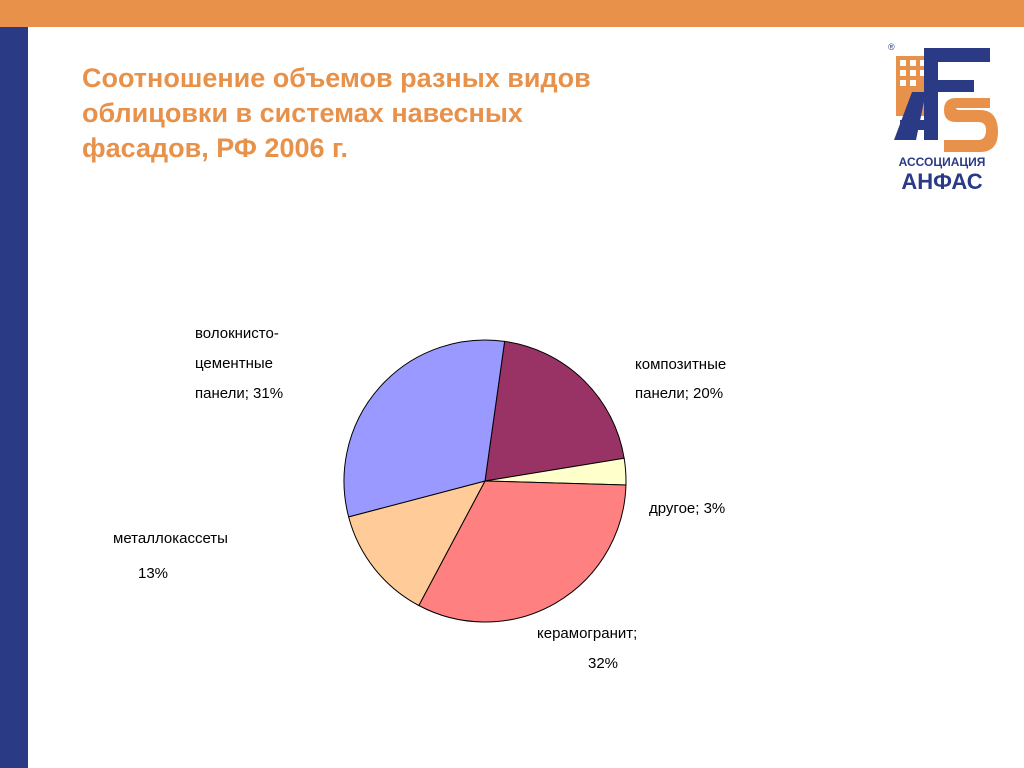 Image resolution: width=1024 pixels, height=768 pixels. What do you see at coordinates (603, 663) in the screenshot?
I see `slice-label-2-line-1: 32%` at bounding box center [603, 663].